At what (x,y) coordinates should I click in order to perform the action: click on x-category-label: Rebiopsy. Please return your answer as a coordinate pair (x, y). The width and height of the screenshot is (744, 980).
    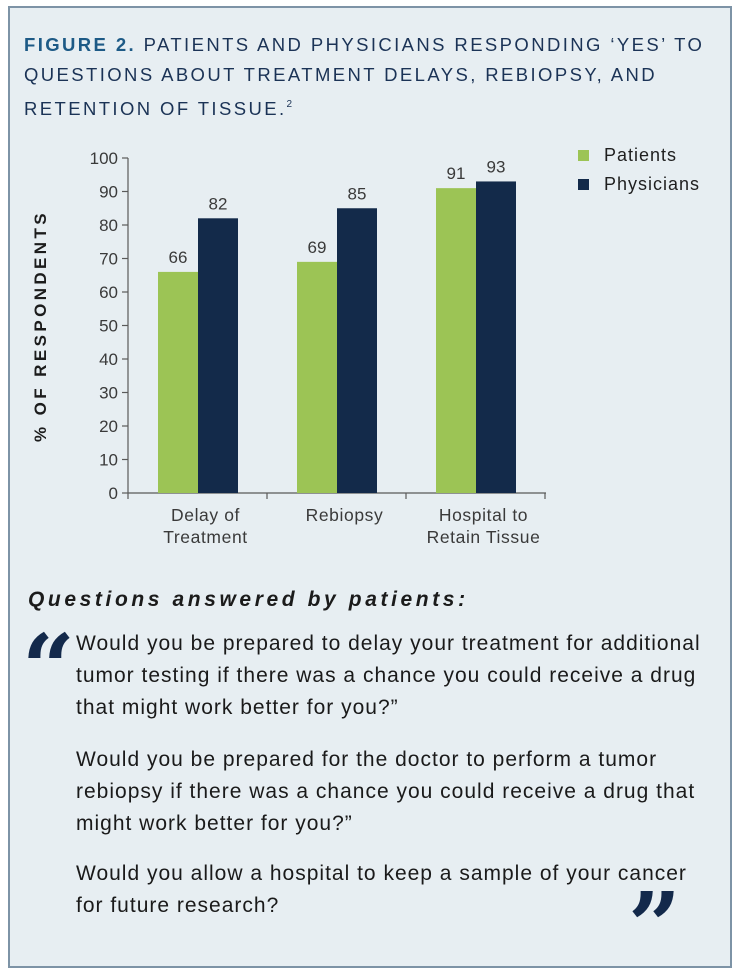
    Looking at the image, I should click on (345, 515).